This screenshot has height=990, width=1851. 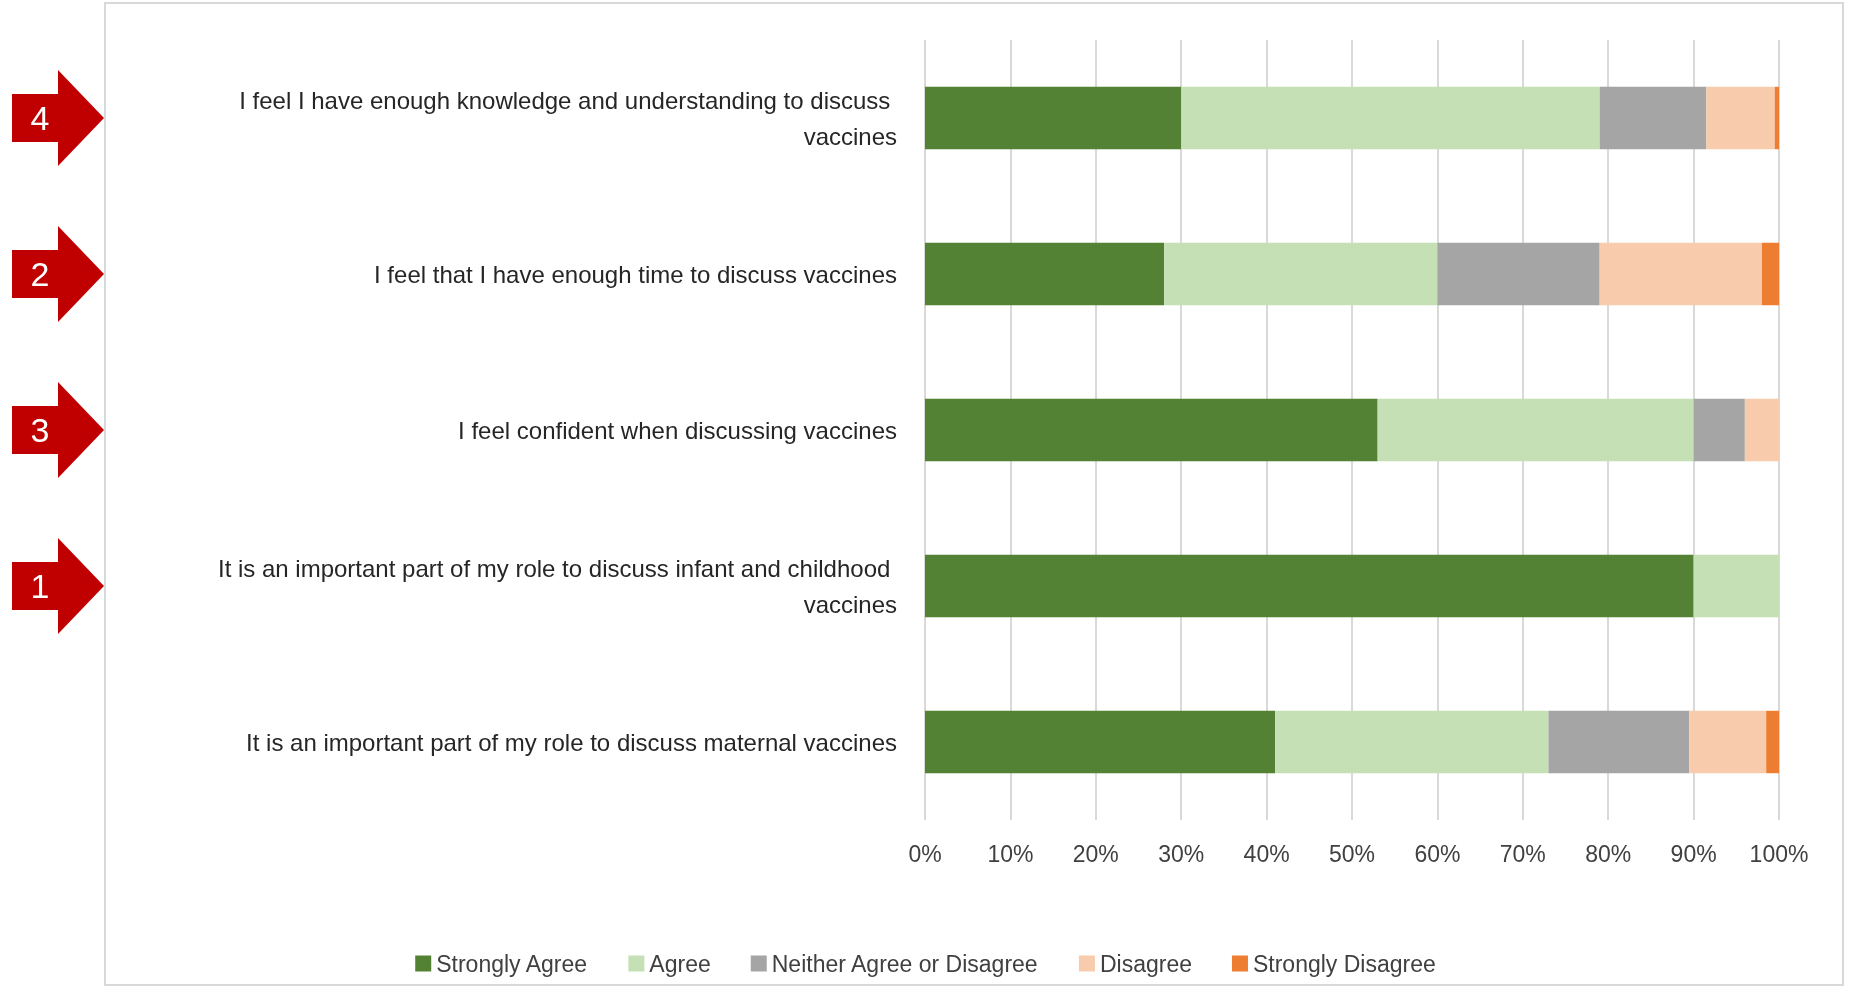 What do you see at coordinates (568, 118) in the screenshot?
I see `y-tick-label: I feel I have enough knowledge and understanding to discuss vaccines` at bounding box center [568, 118].